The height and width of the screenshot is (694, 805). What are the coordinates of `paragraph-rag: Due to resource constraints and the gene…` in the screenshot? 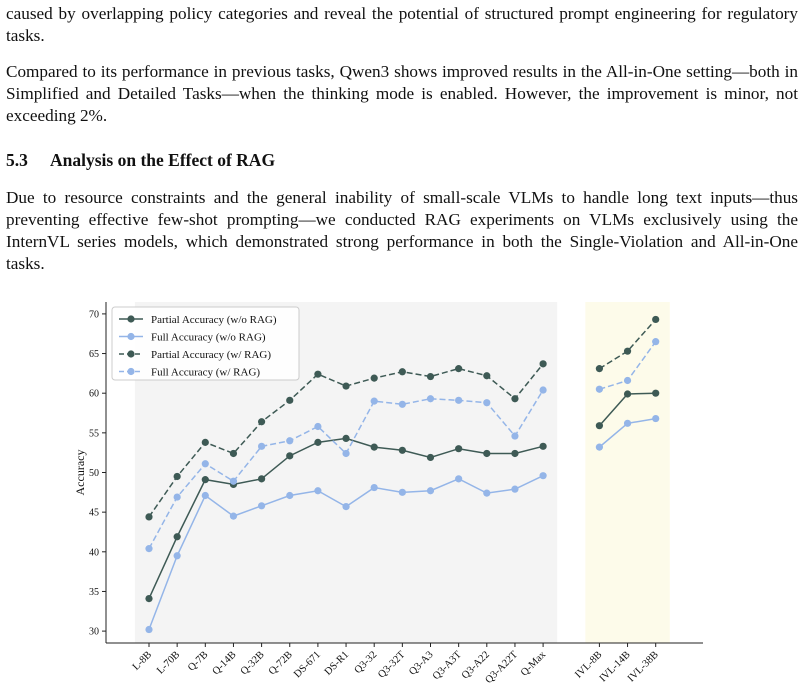 It's located at (402, 230).